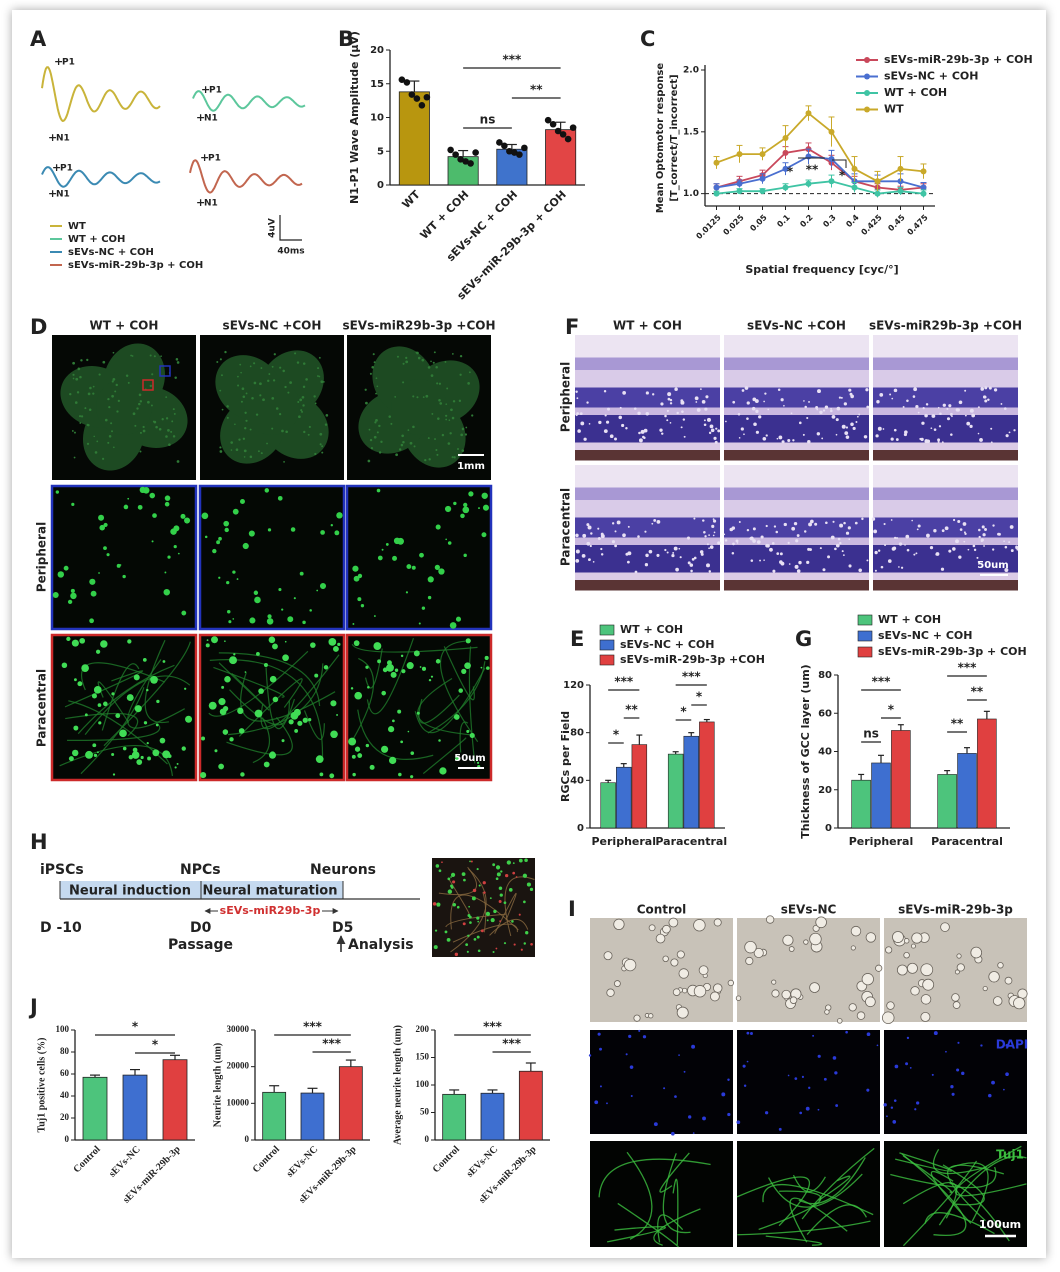 Image resolution: width=1060 pixels, height=1272 pixels. I want to click on dapi-image, so click(661, 1082).